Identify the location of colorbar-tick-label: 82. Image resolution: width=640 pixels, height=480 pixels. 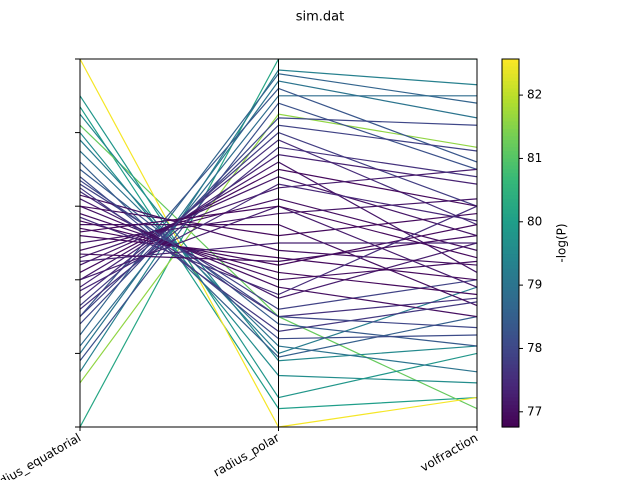
(534, 95).